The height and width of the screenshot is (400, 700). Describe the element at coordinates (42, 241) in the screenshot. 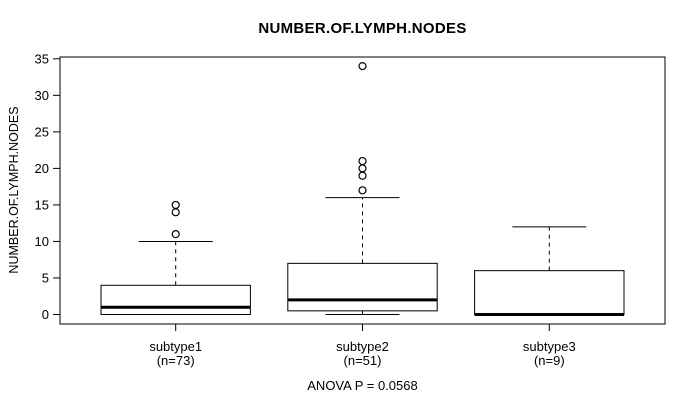

I see `y-tick-label: 10` at that location.